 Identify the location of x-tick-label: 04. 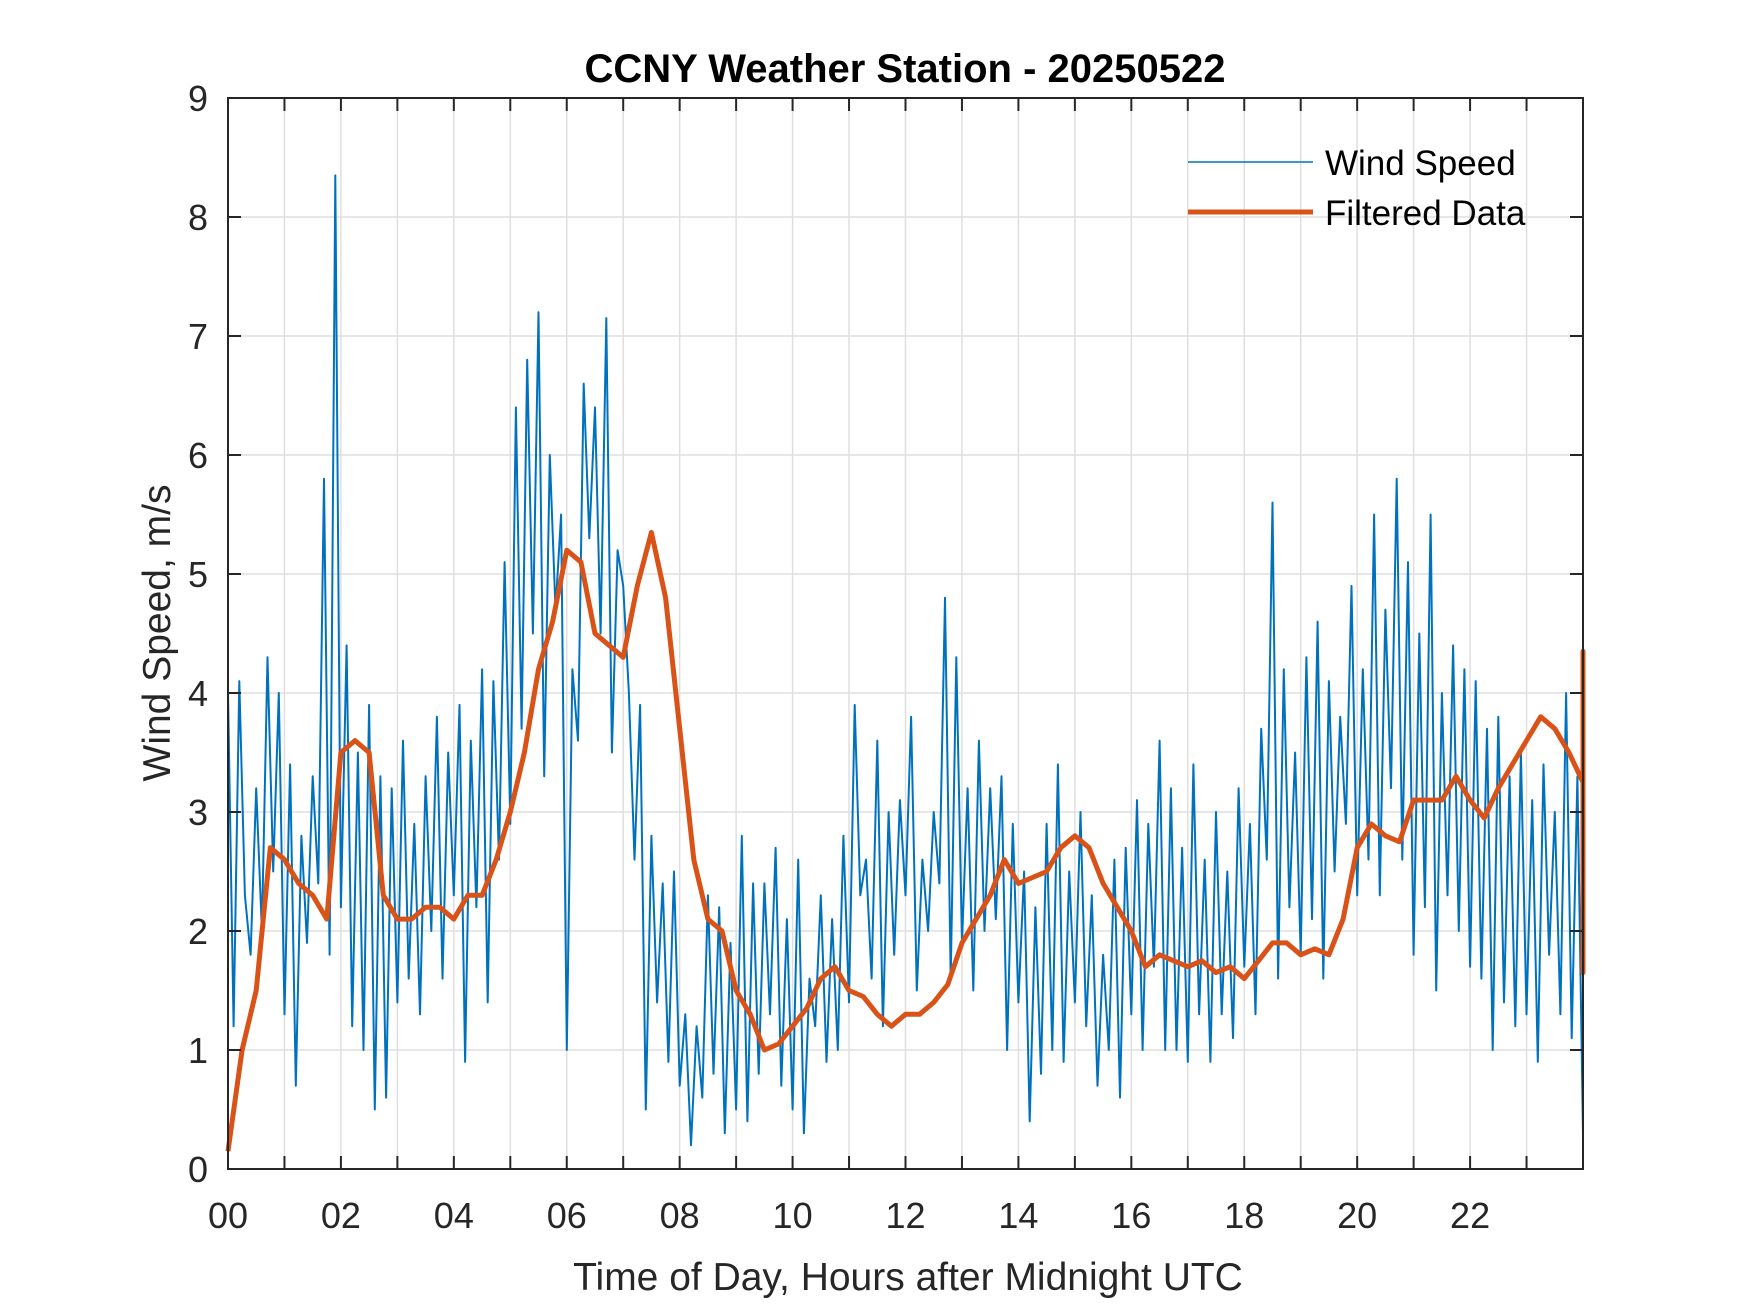
(454, 1215).